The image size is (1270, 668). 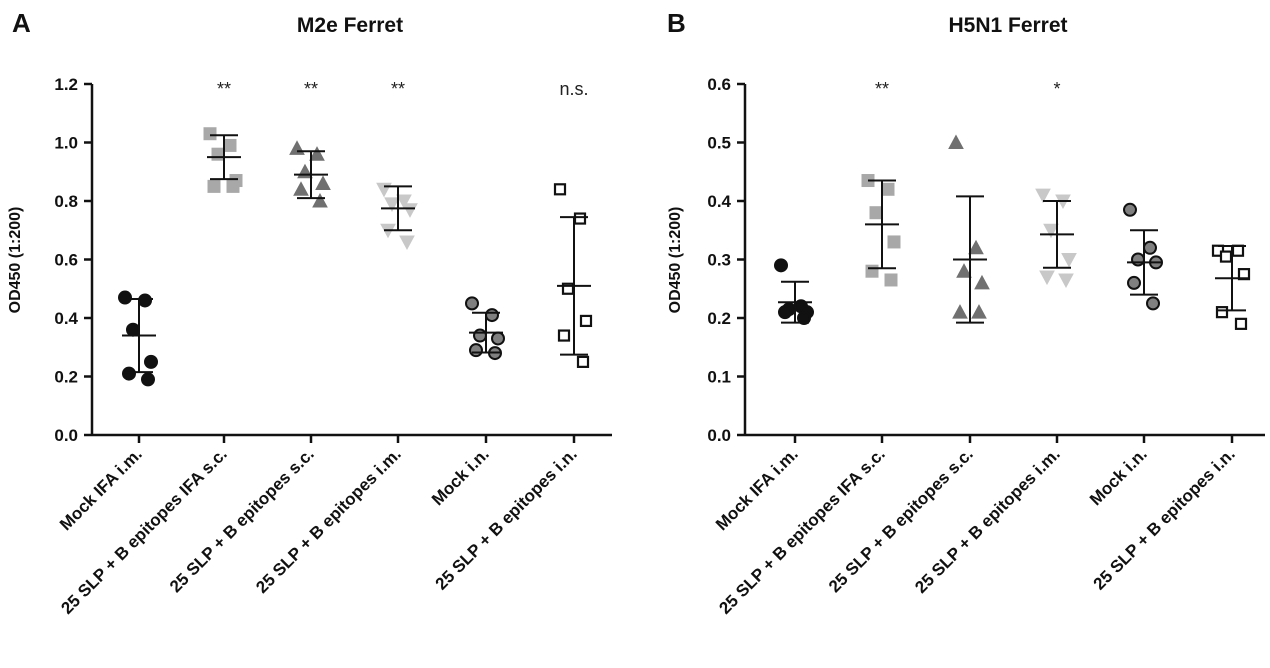 What do you see at coordinates (1007, 25) in the screenshot?
I see `chart-title: H5N1 Ferret` at bounding box center [1007, 25].